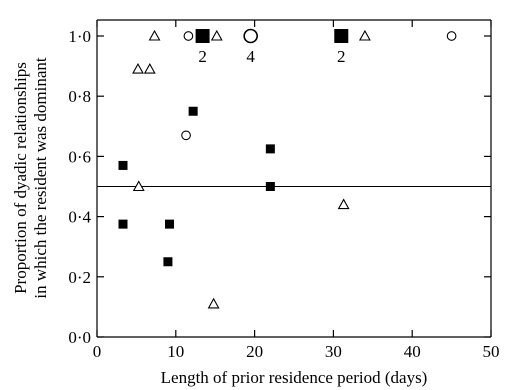 The image size is (505, 390). Describe the element at coordinates (79, 217) in the screenshot. I see `y-tick-label: 0·4` at that location.